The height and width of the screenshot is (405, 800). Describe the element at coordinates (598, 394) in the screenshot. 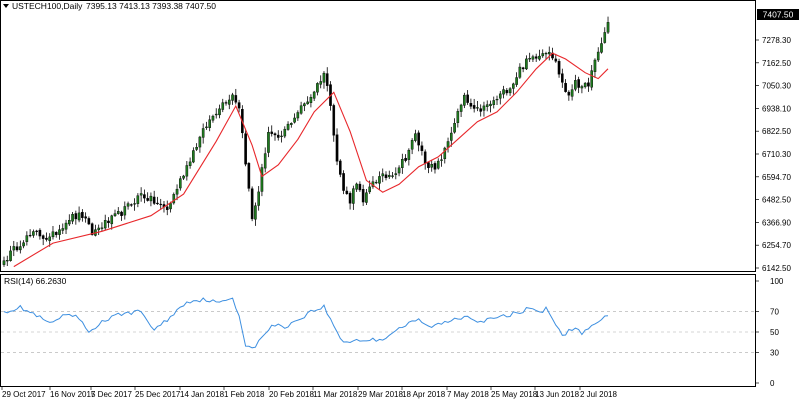

I see `time-tick-label: 2 Jul 2018` at that location.